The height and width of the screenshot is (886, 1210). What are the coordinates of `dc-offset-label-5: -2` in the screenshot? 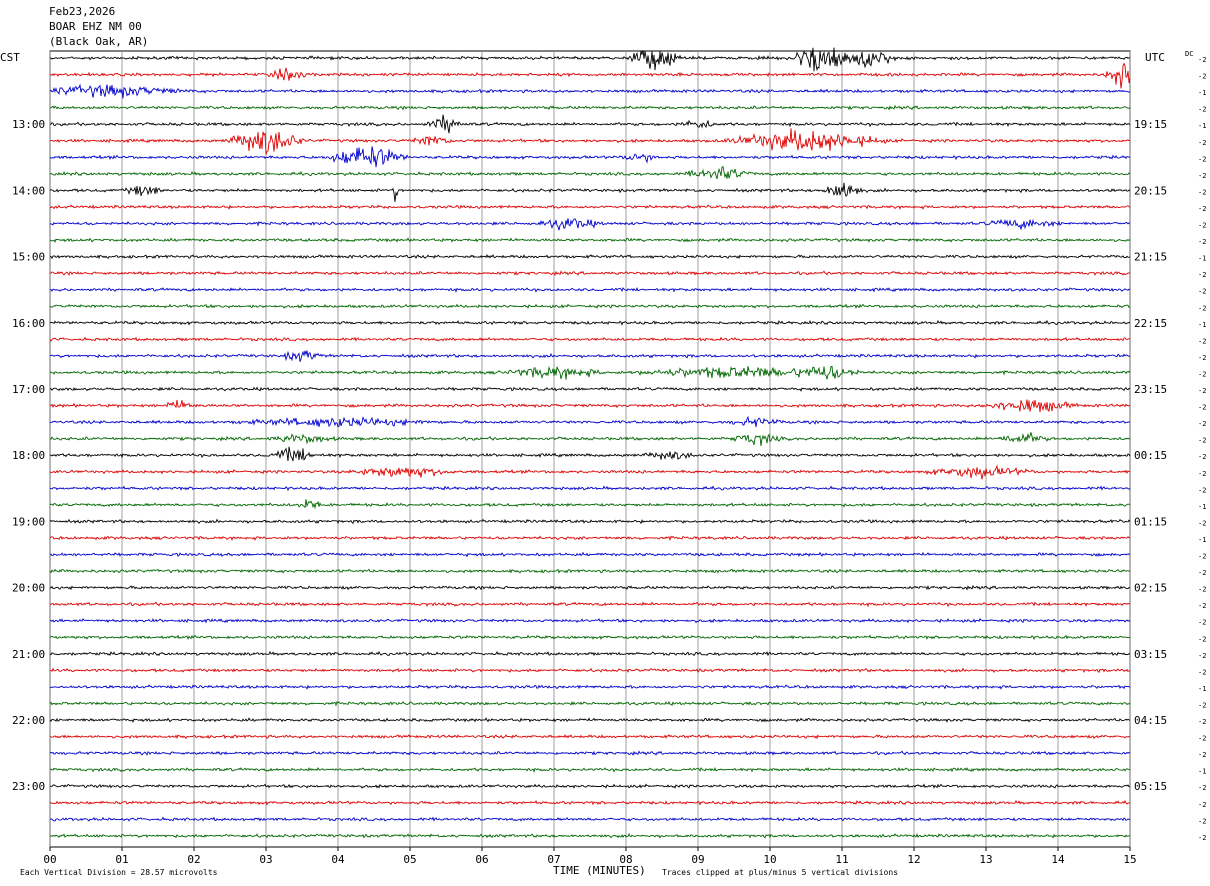 It's located at (1202, 143).